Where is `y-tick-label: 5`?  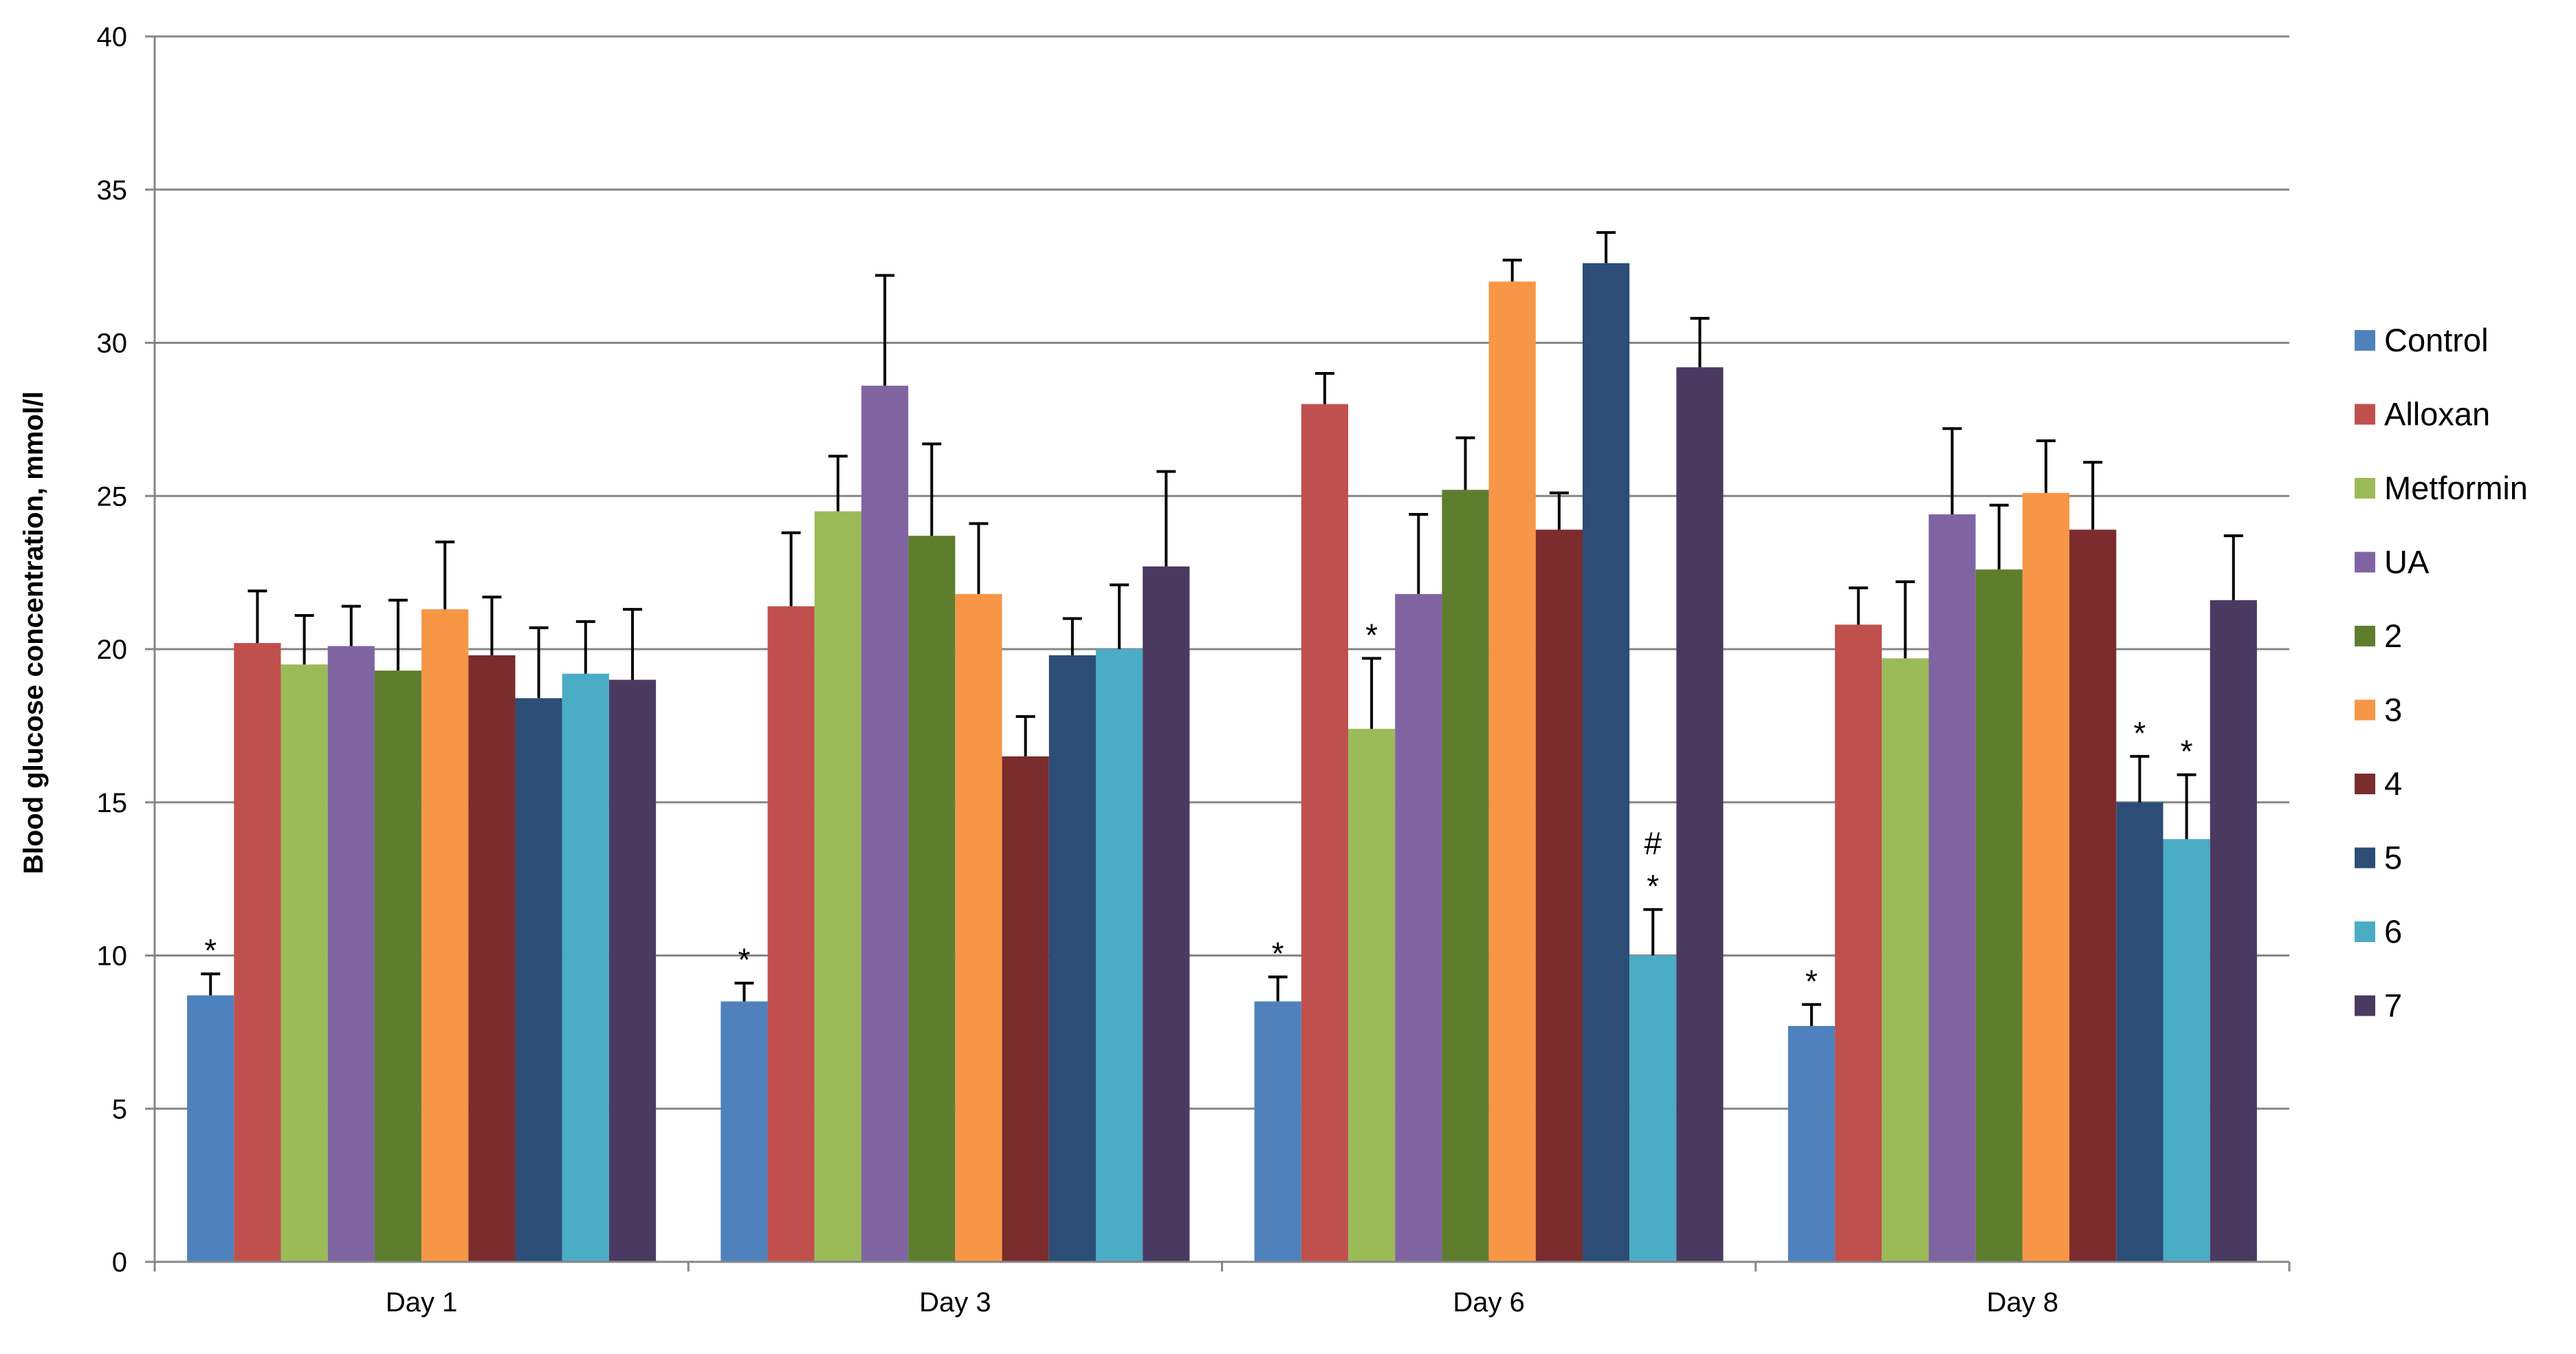
y-tick-label: 5 is located at coordinates (119, 1109).